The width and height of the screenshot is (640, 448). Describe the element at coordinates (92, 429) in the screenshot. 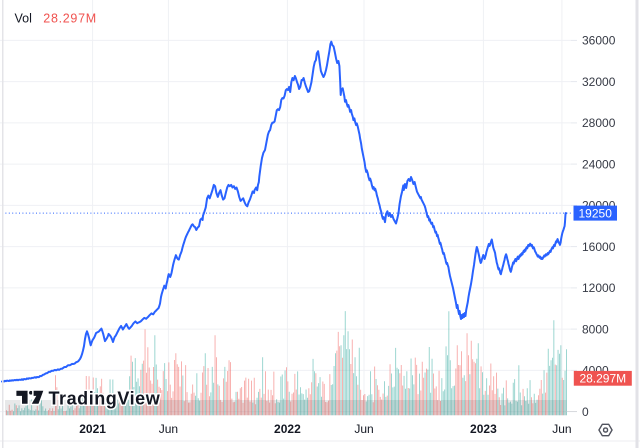

I see `svg-text: 2021` at that location.